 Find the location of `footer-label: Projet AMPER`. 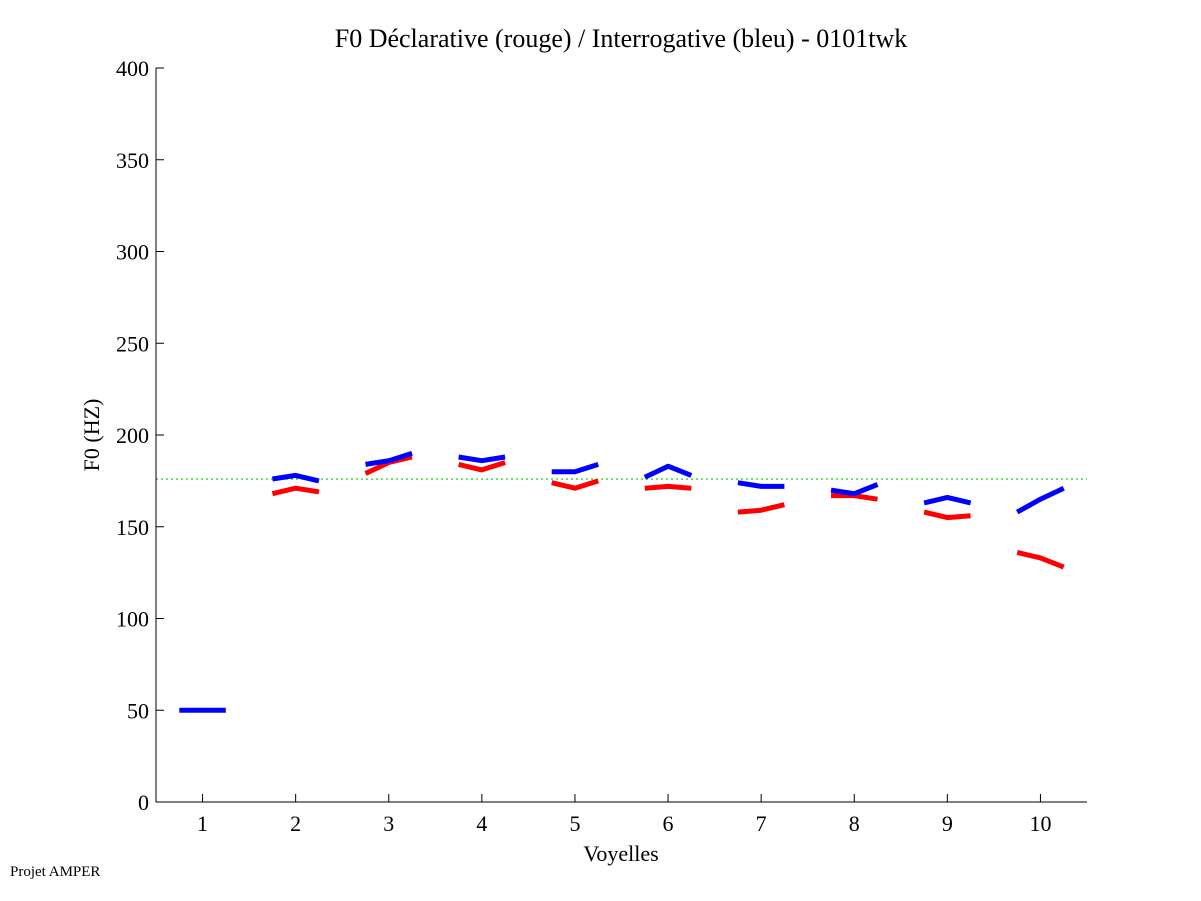

footer-label: Projet AMPER is located at coordinates (55, 872).